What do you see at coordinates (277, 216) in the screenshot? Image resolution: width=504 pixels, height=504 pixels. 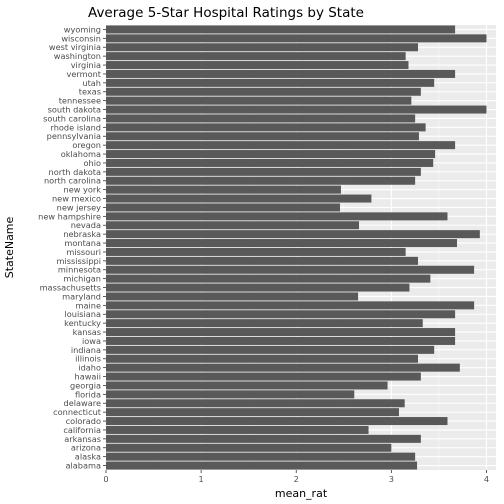 I see `bar-new-hampshire` at bounding box center [277, 216].